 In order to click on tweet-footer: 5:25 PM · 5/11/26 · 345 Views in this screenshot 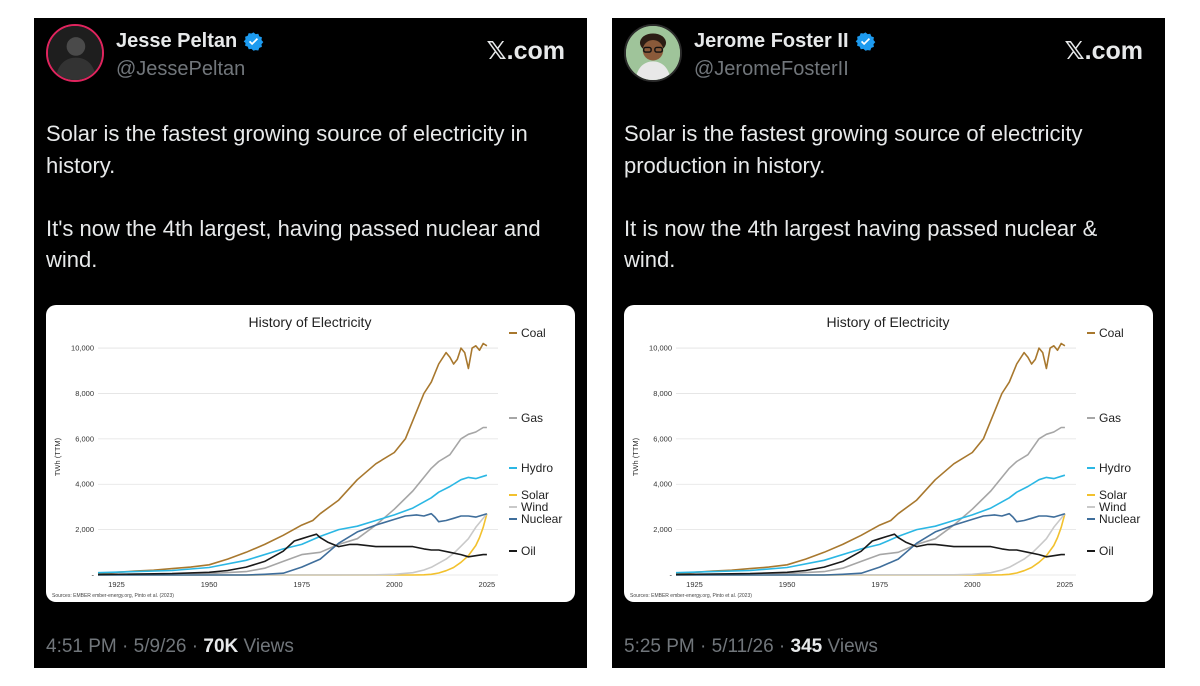, I will do `click(751, 646)`.